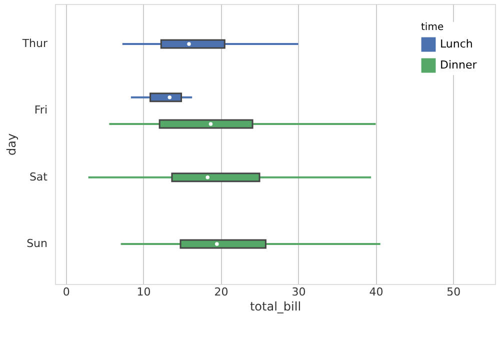  What do you see at coordinates (38, 177) in the screenshot?
I see `y-tick-label: Sat` at bounding box center [38, 177].